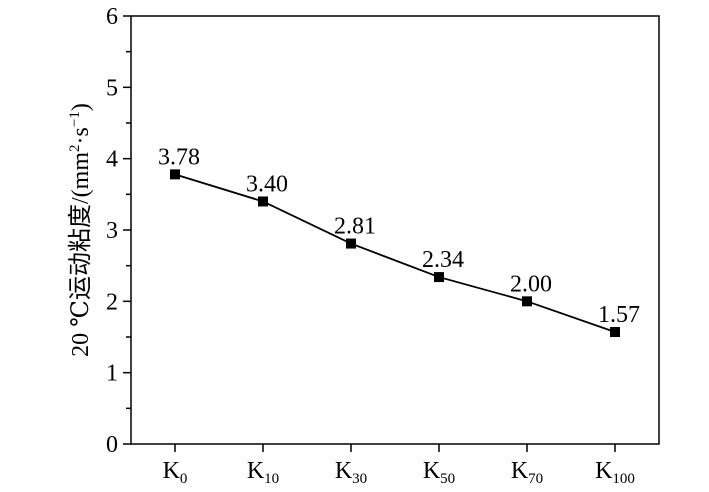 The height and width of the screenshot is (492, 709). Describe the element at coordinates (175, 472) in the screenshot. I see `x-tick-label: K0` at that location.